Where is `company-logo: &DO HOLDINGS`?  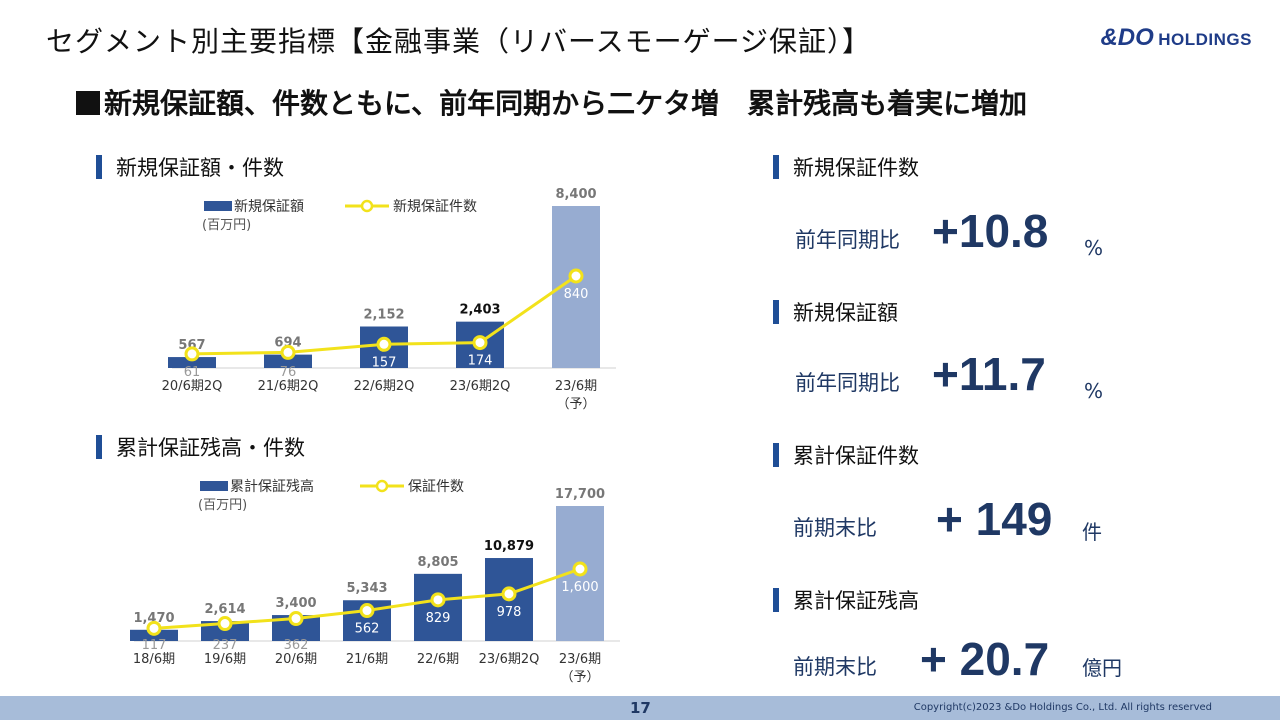
company-logo: &DO HOLDINGS is located at coordinates (1176, 38).